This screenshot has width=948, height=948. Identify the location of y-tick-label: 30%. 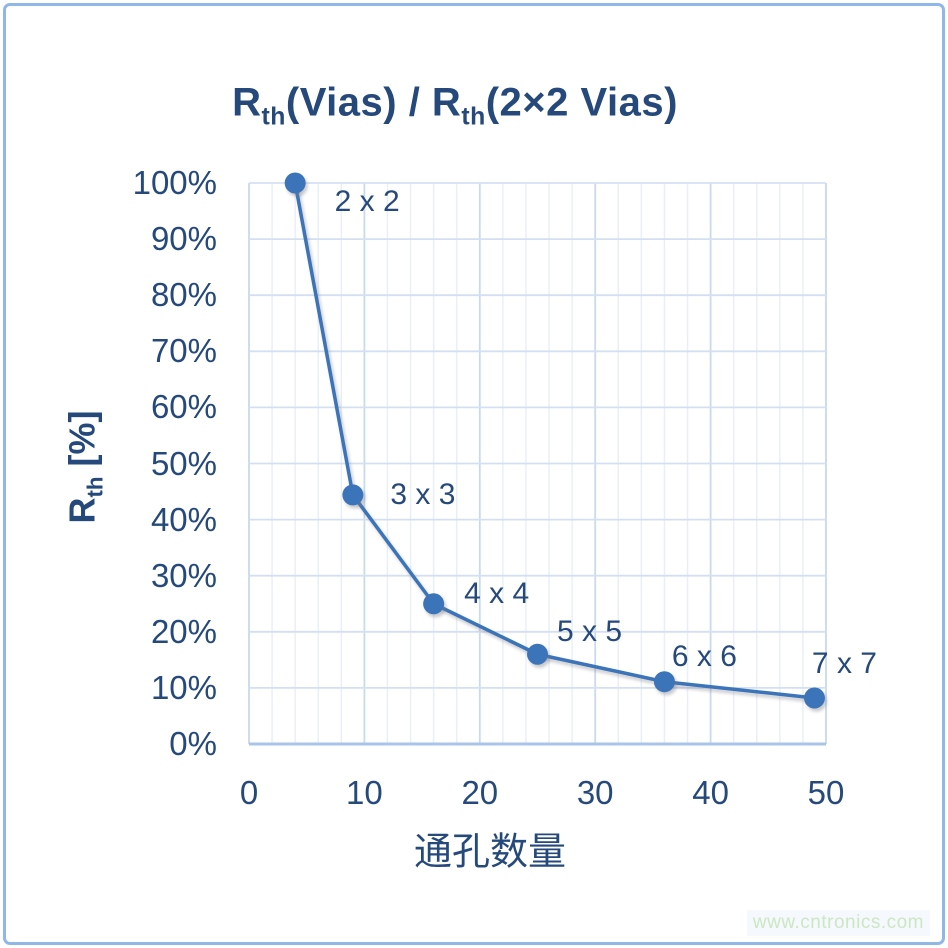
(183, 575).